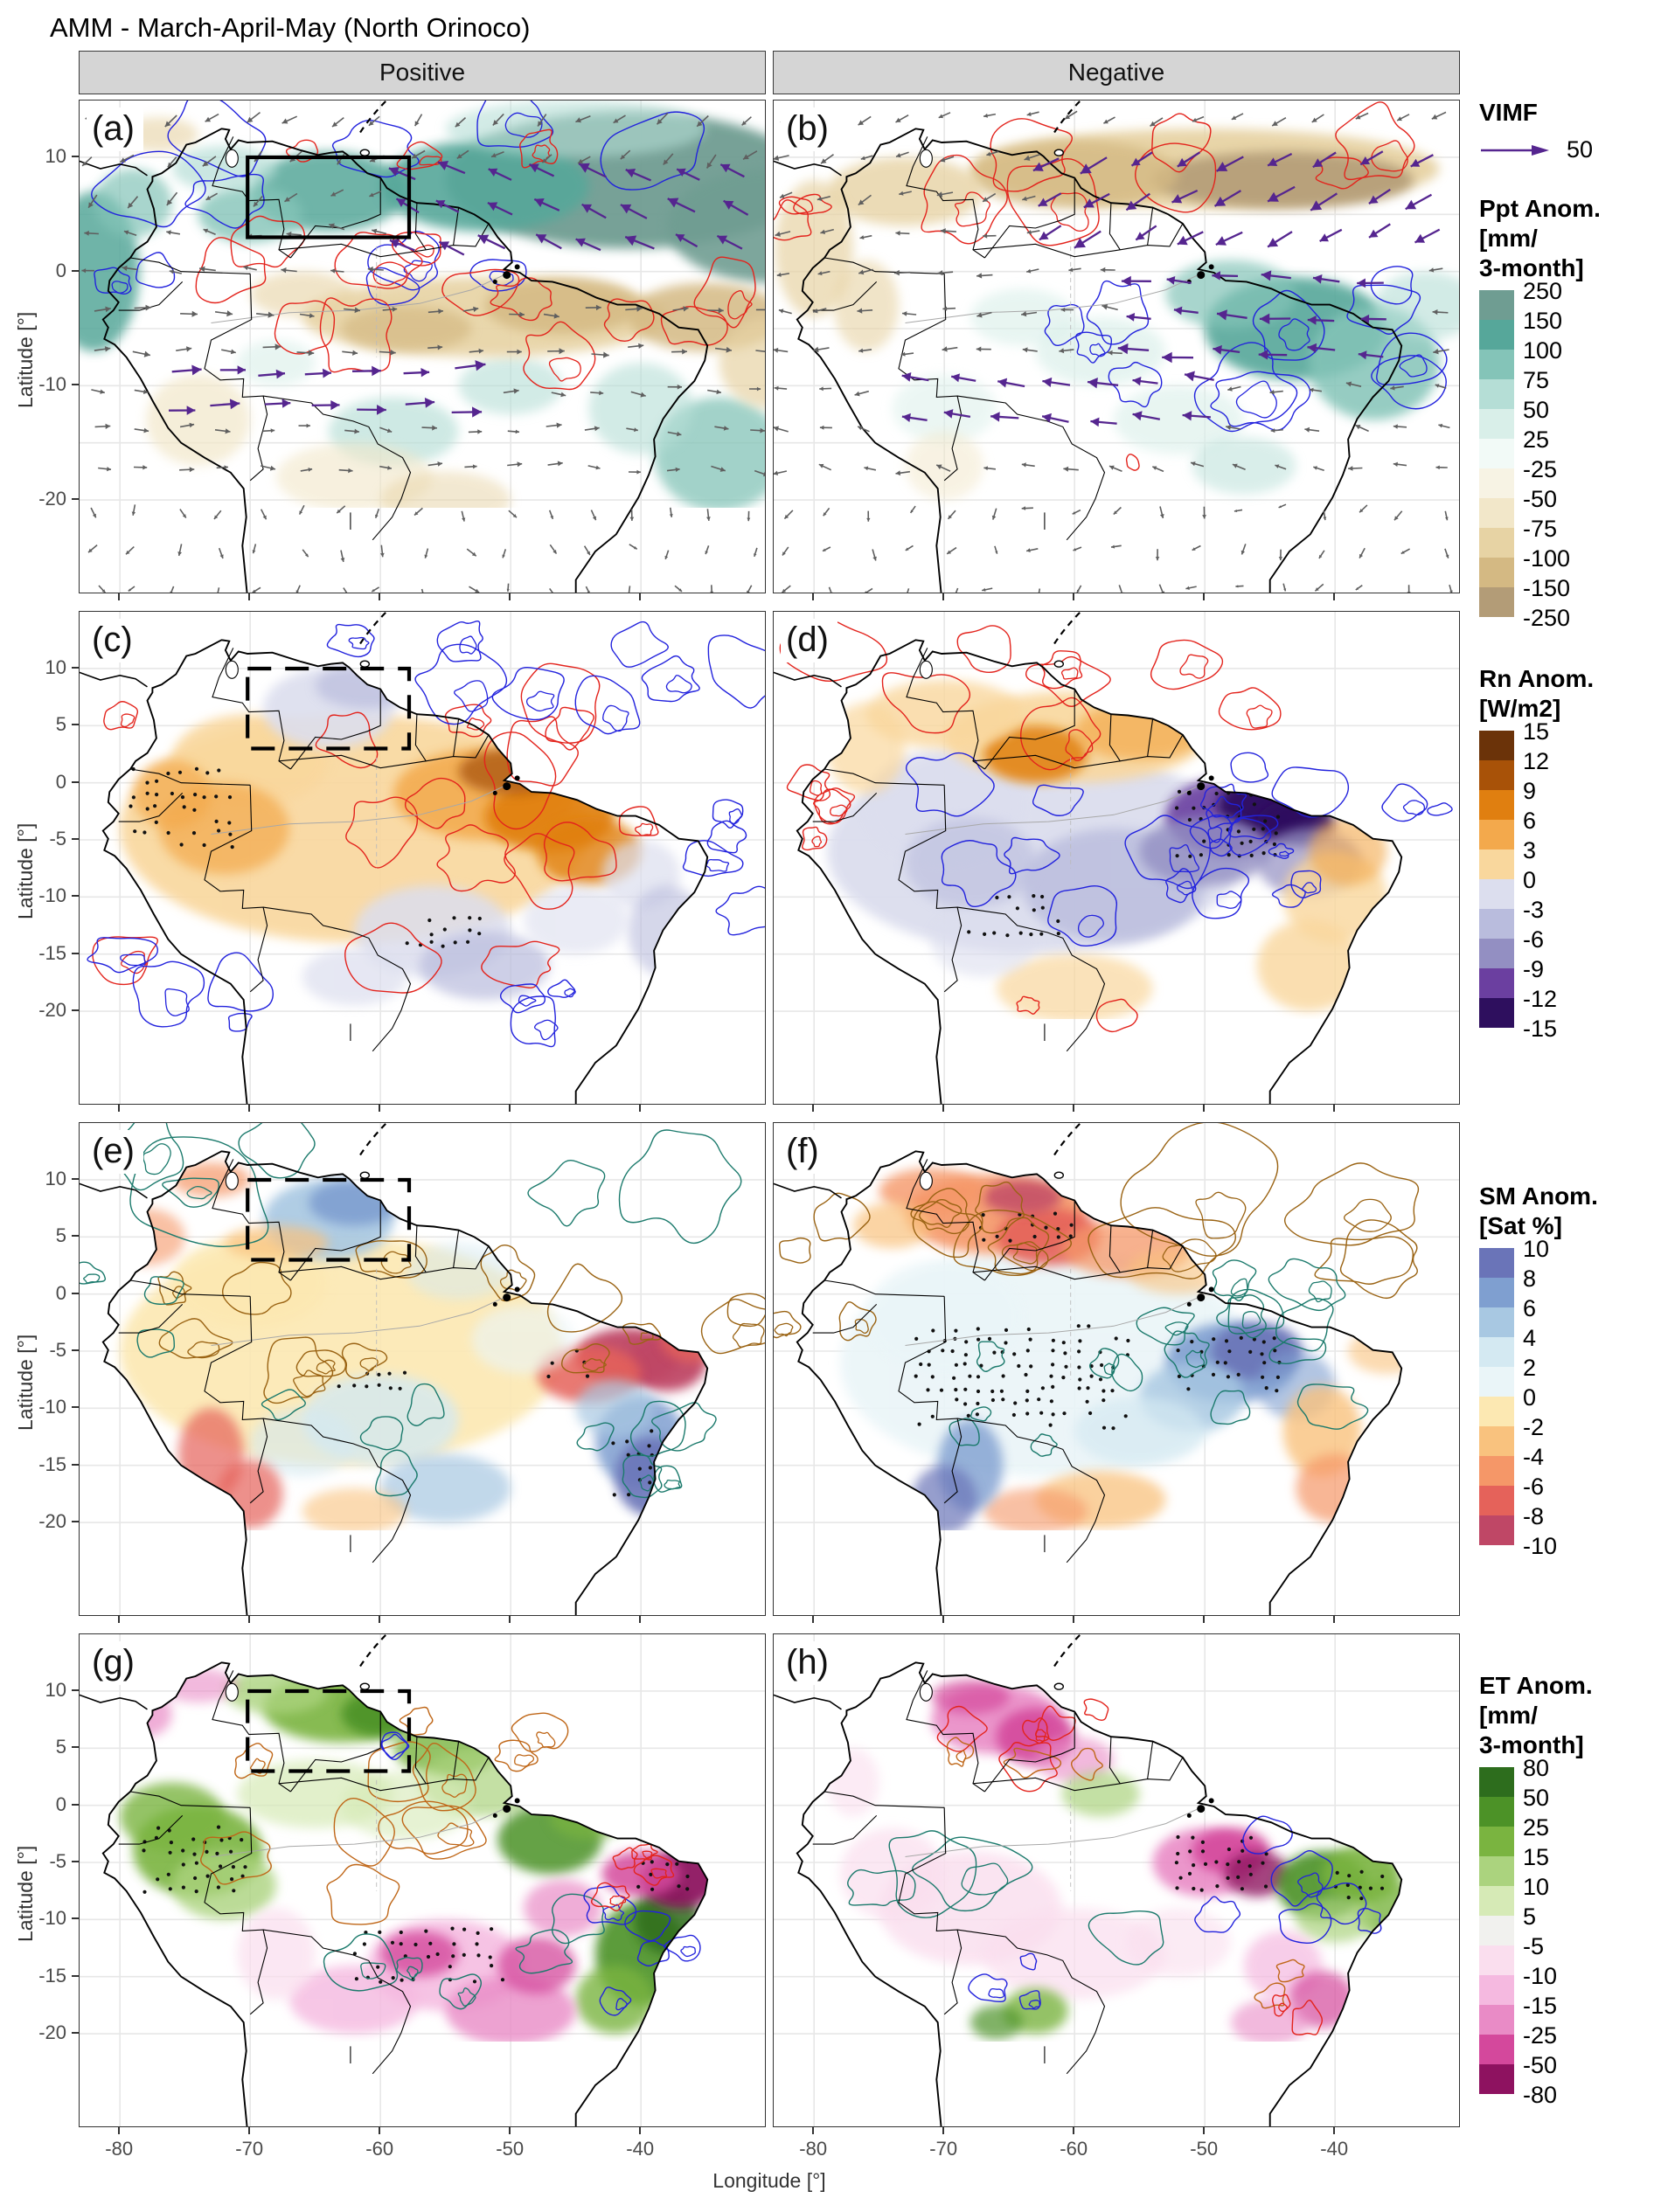 This screenshot has width=1654, height=2212. I want to click on legend-tick-label: 250, so click(1543, 291).